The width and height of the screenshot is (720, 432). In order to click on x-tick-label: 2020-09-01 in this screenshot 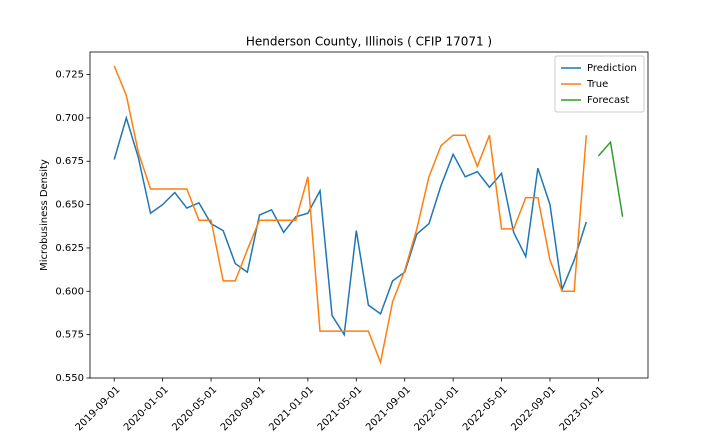, I will do `click(243, 408)`.